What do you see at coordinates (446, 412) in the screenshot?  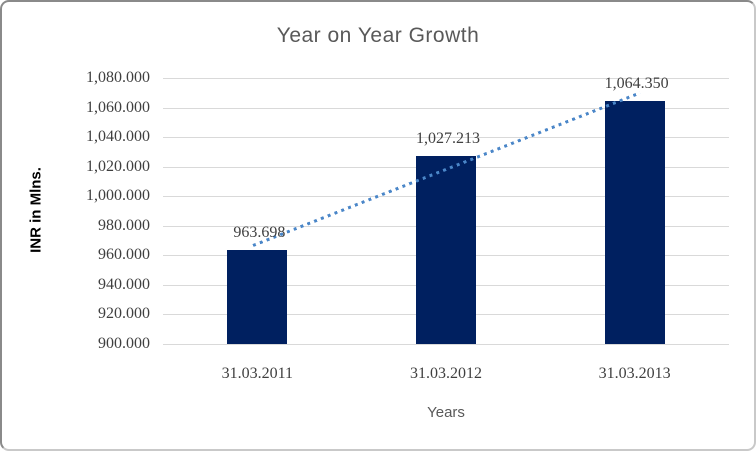 I see `x-axis-title: Years` at bounding box center [446, 412].